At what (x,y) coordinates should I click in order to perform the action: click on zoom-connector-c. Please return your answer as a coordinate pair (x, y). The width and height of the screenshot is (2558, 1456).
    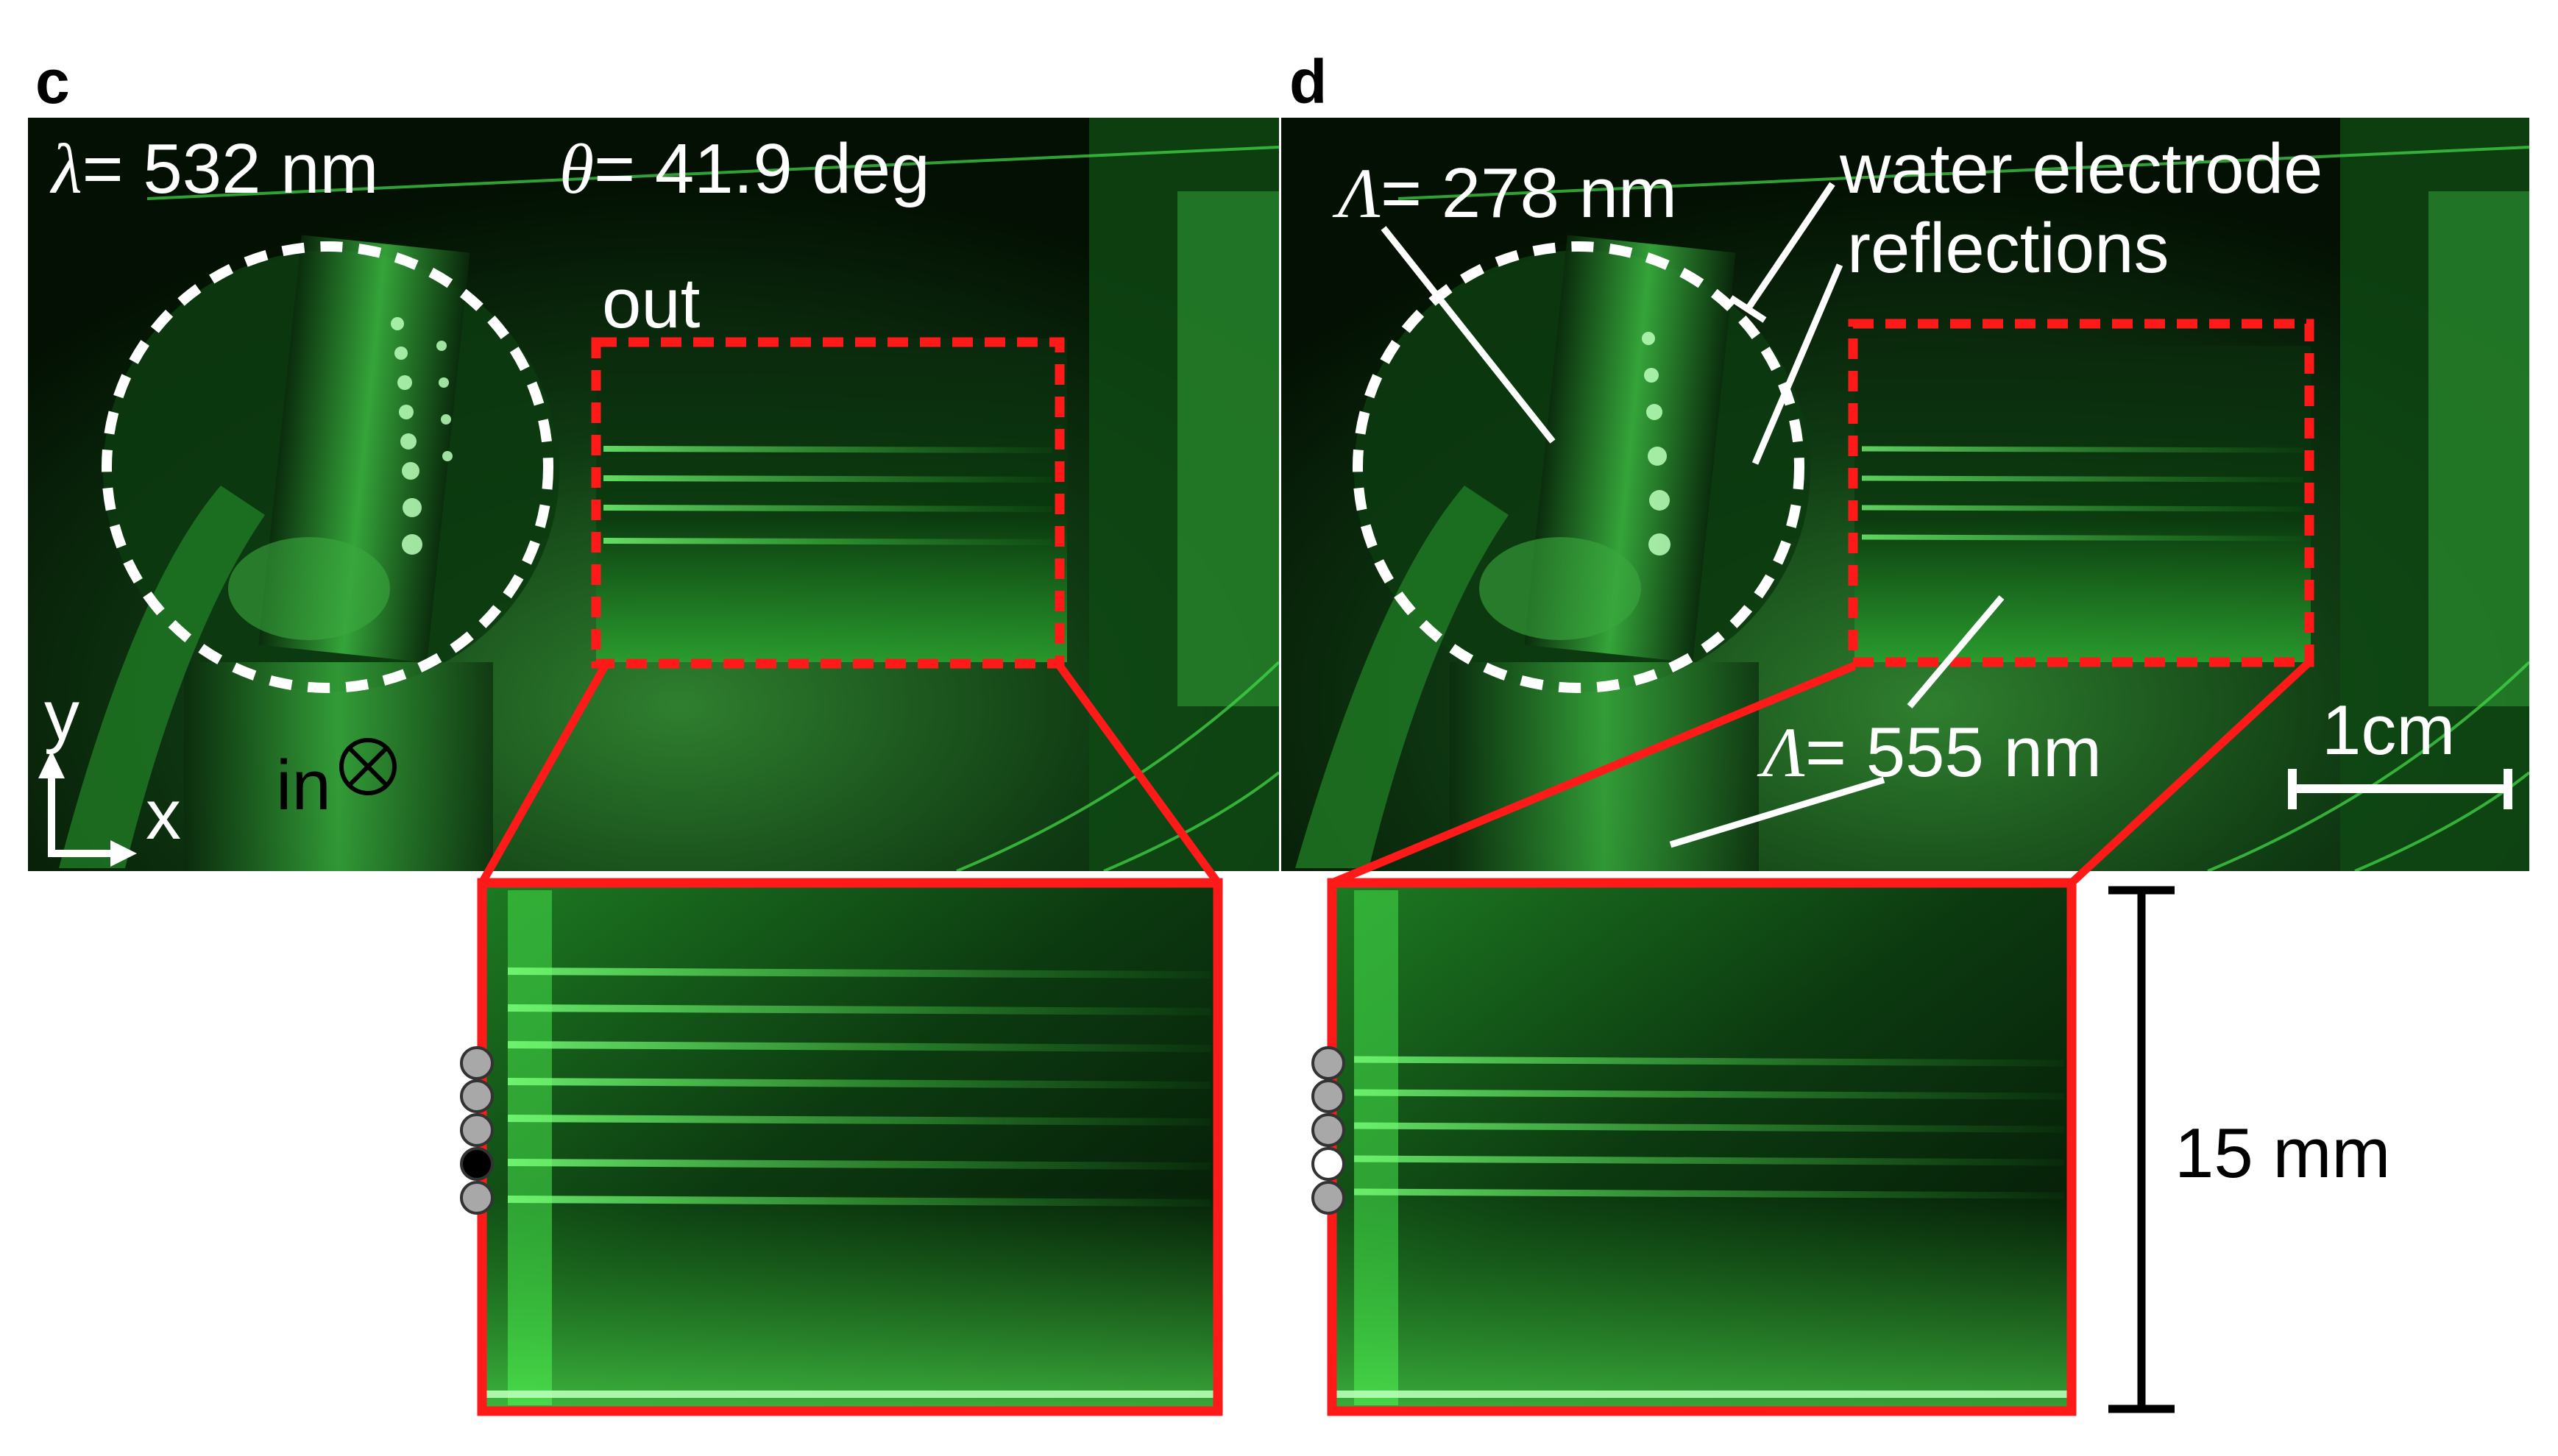
    Looking at the image, I should click on (850, 775).